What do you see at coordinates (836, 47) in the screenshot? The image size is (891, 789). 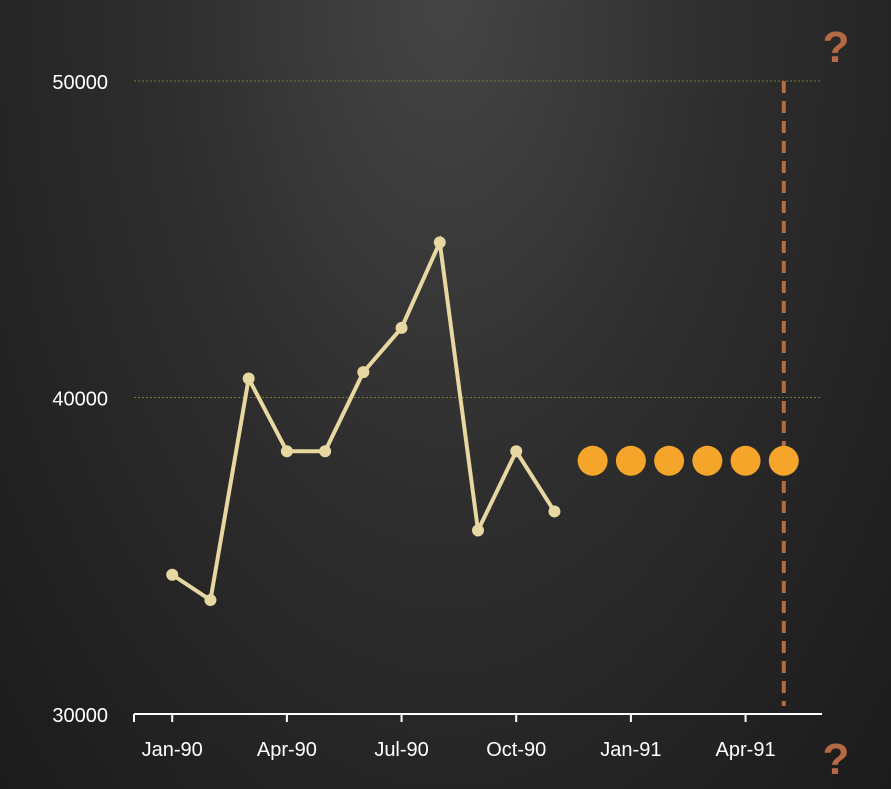 I see `question-mark-top: ?` at bounding box center [836, 47].